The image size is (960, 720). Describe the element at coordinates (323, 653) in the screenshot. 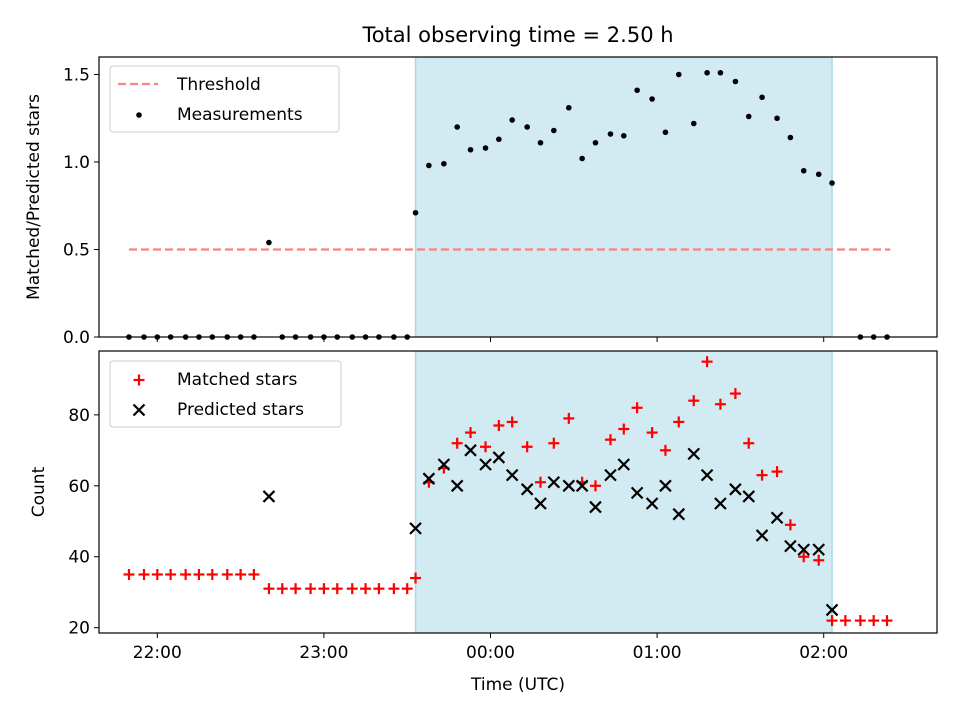

I see `bottom-x-tick-label: 23:00` at that location.